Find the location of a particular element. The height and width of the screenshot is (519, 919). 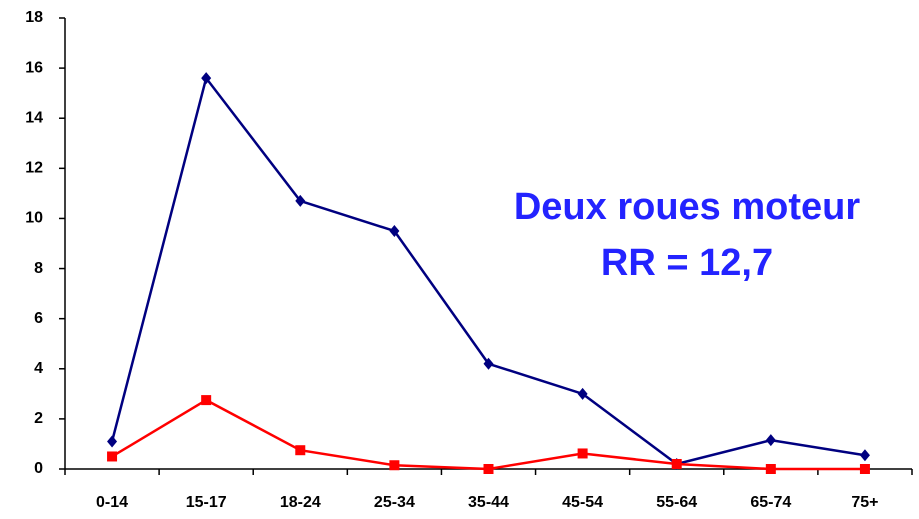

y-tick-label: 2 is located at coordinates (38, 418).